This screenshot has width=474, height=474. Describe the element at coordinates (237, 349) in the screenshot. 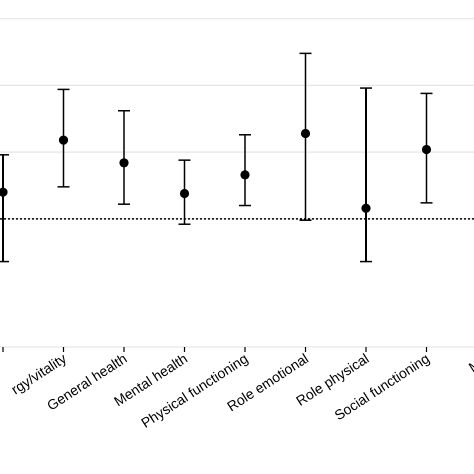

I see `x-axis` at that location.